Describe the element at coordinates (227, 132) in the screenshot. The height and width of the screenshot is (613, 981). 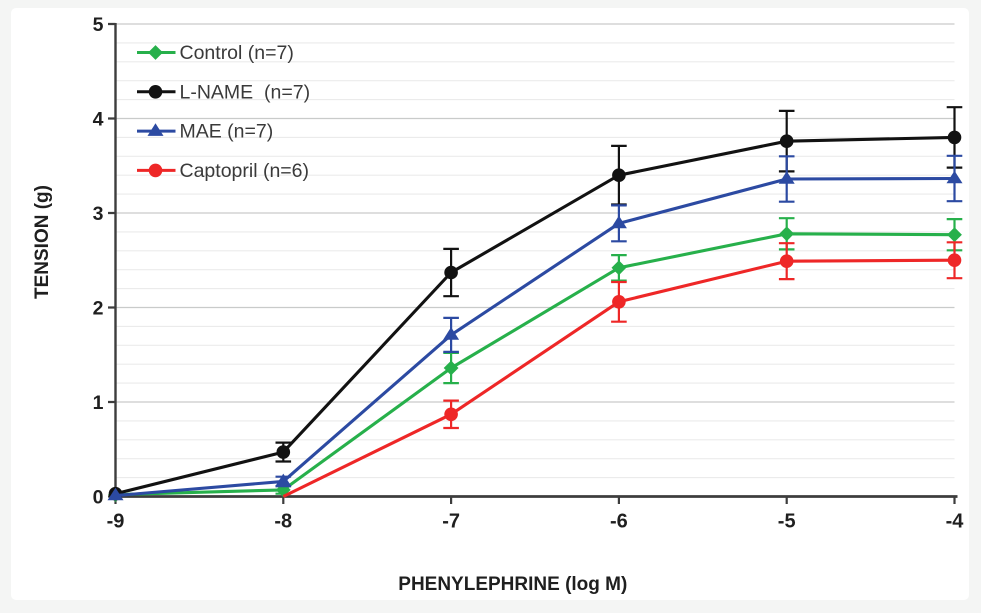
I see `svg-text: MAE (n=7)` at that location.